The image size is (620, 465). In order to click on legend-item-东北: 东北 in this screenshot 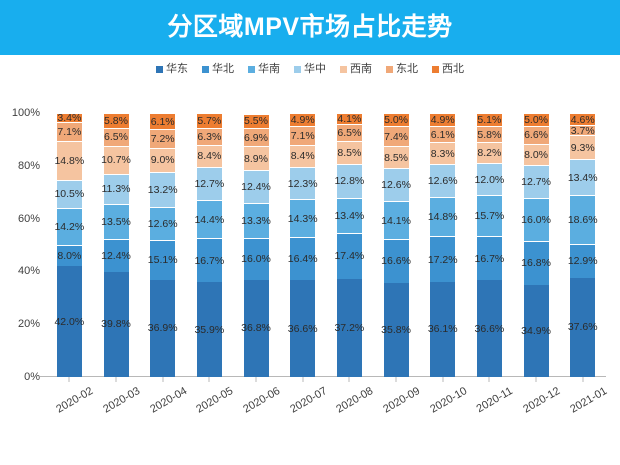, I will do `click(402, 69)`.